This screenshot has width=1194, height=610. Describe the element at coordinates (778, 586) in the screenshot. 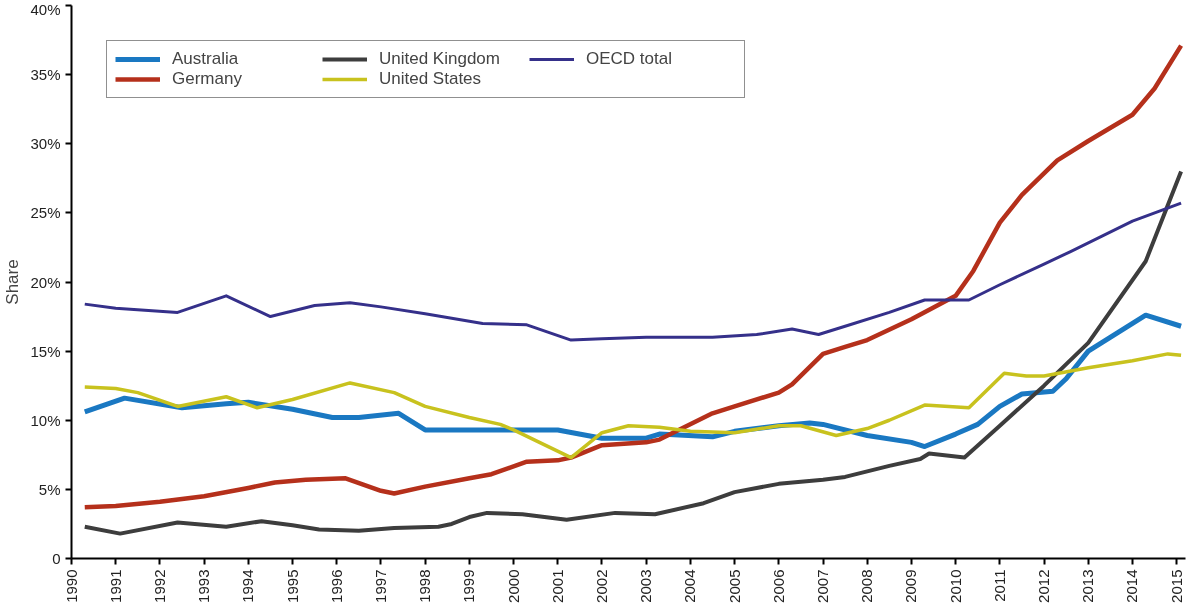

I see `x-tick-label: 2006` at that location.